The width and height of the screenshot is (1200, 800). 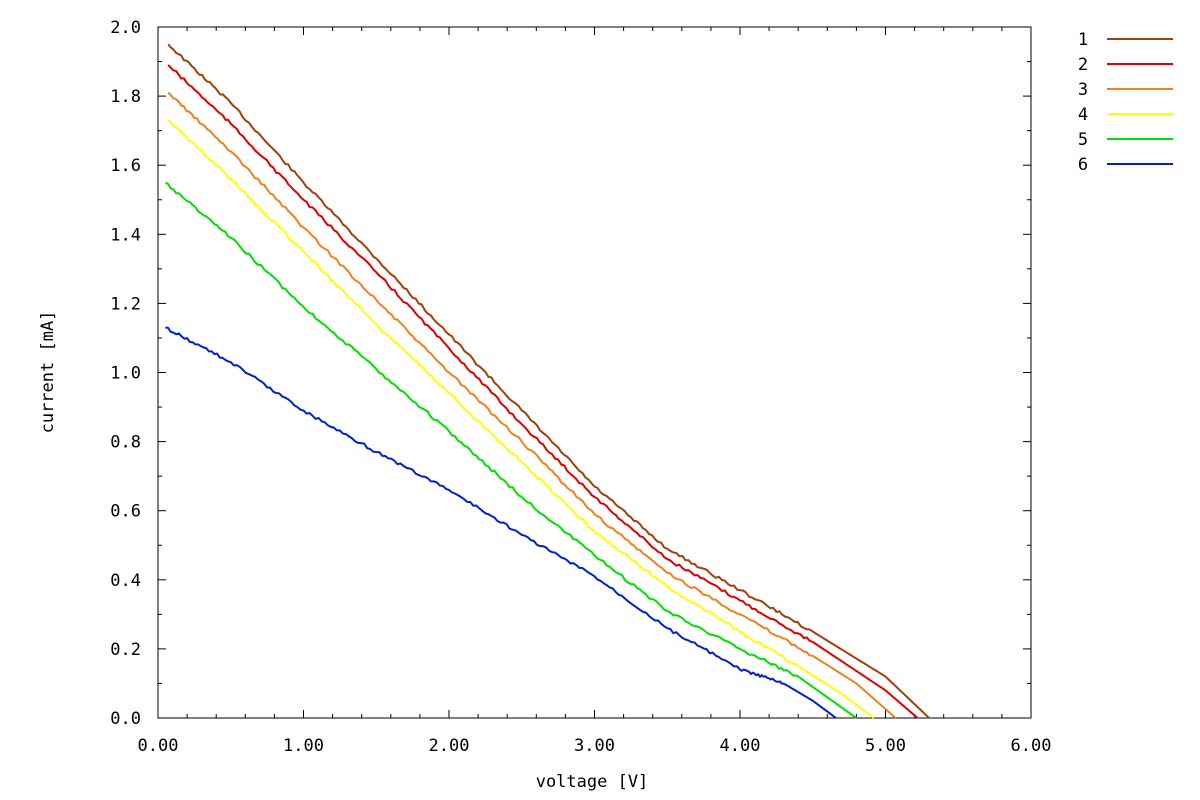 What do you see at coordinates (1031, 746) in the screenshot?
I see `x-tick-label: 6.00` at bounding box center [1031, 746].